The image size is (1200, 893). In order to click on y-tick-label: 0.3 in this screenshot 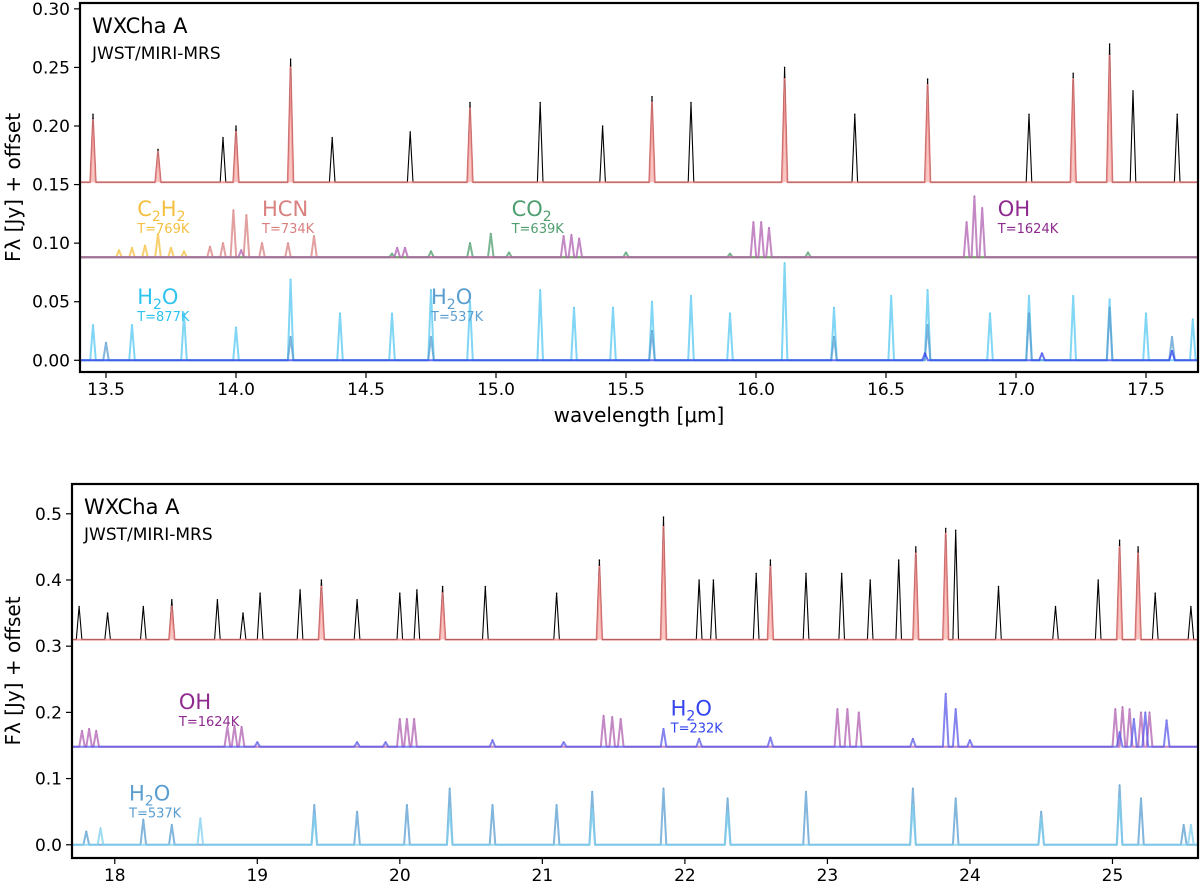, I will do `click(48, 647)`.